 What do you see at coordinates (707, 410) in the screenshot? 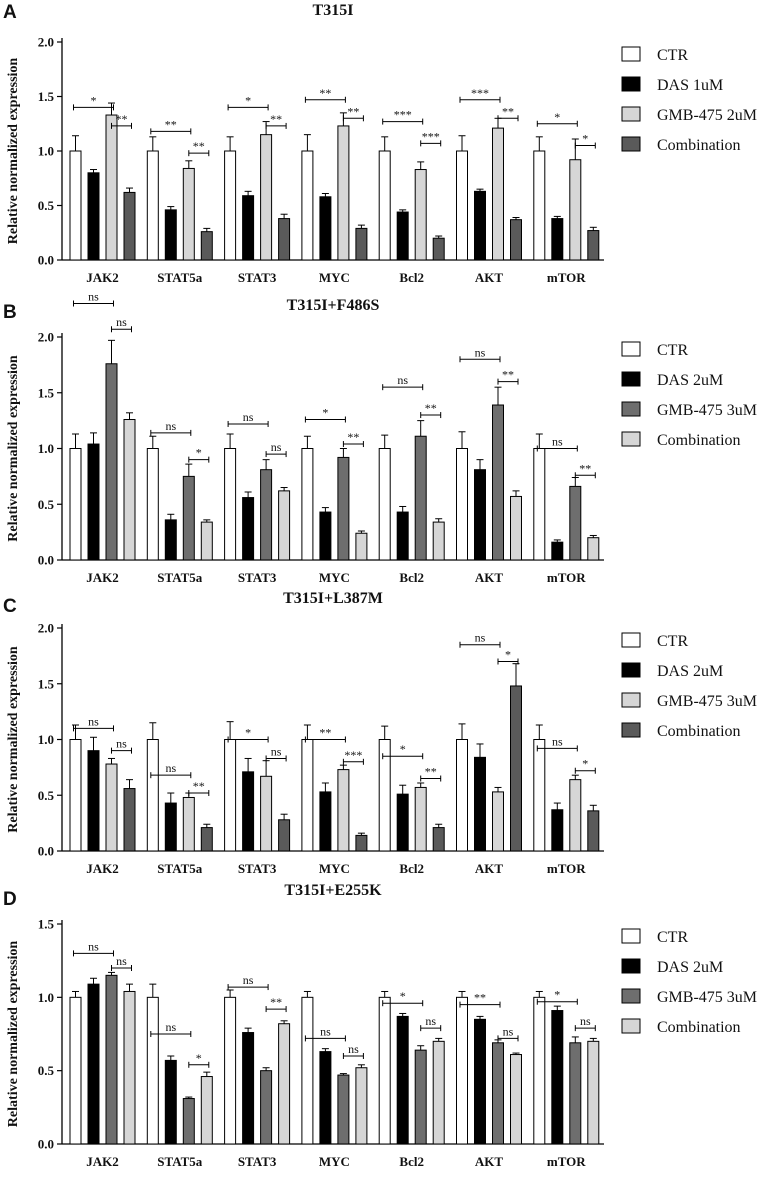
I see `legend-label: GMB-475 3uM` at bounding box center [707, 410].